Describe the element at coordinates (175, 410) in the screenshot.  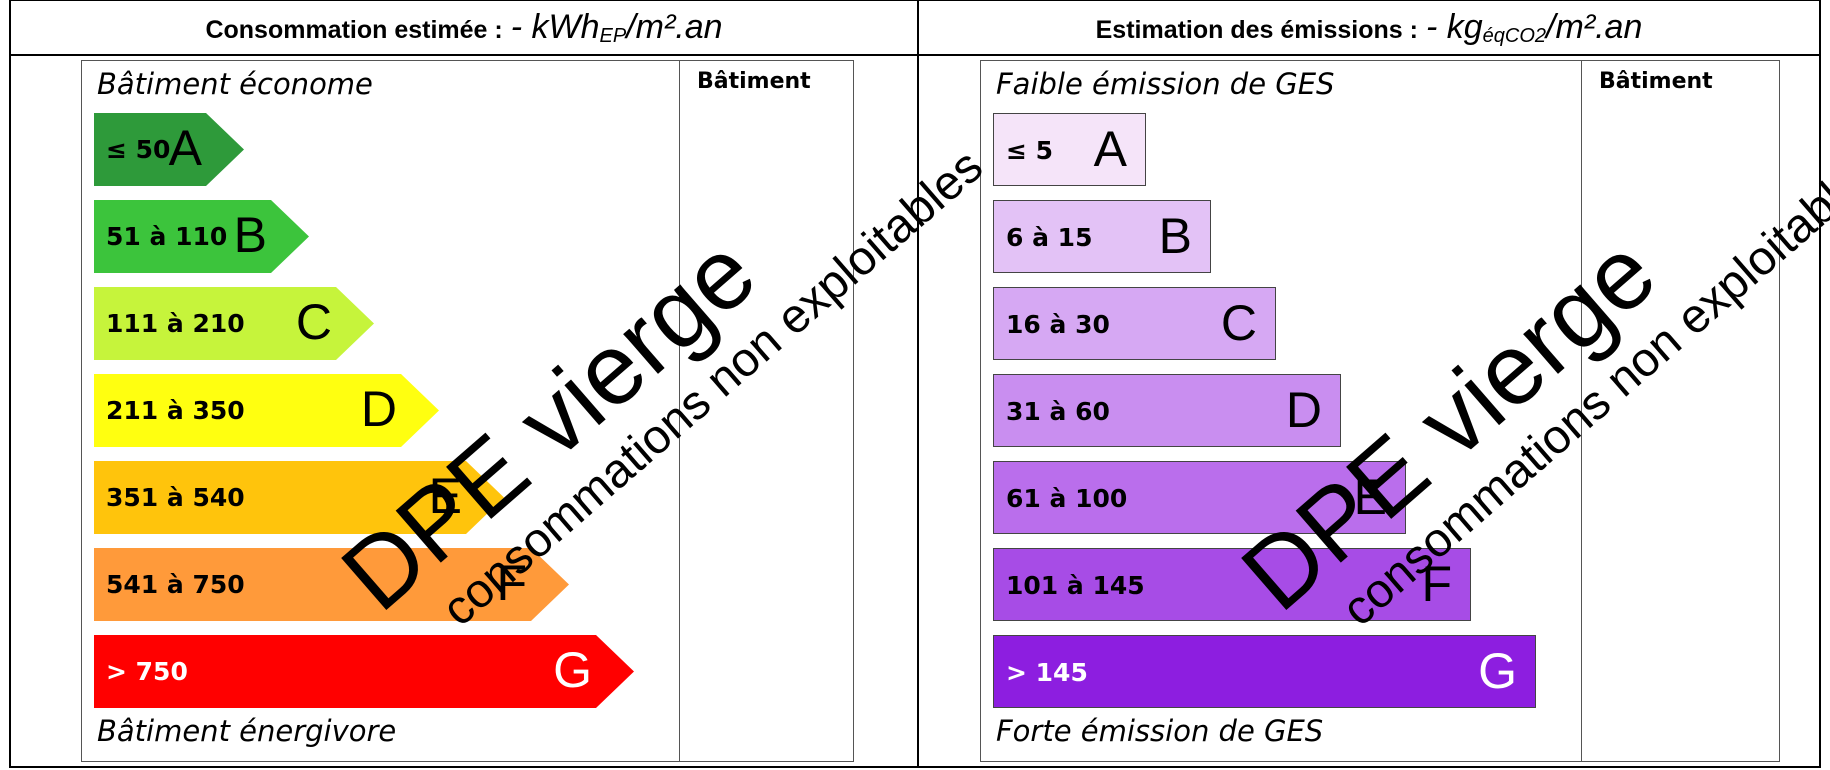
I see `energy-class-range: 211 à 350` at that location.